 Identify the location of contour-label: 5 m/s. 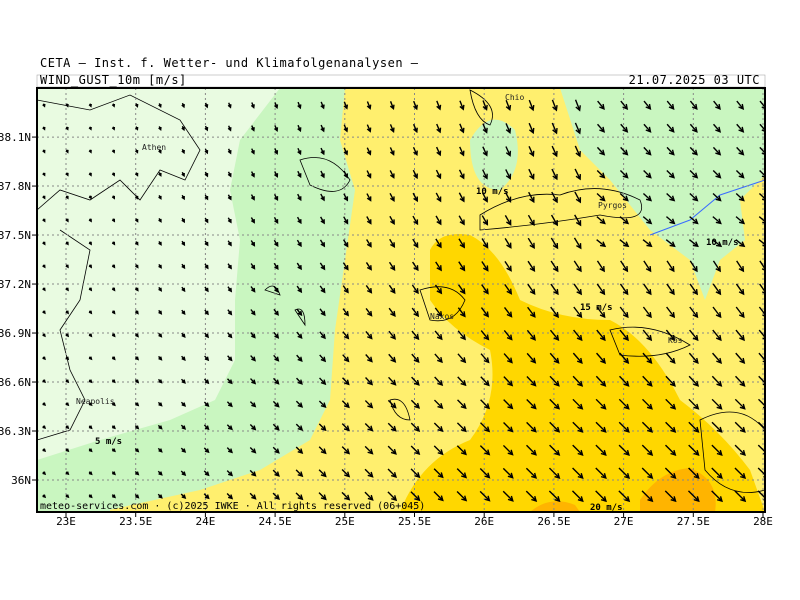
(108, 442).